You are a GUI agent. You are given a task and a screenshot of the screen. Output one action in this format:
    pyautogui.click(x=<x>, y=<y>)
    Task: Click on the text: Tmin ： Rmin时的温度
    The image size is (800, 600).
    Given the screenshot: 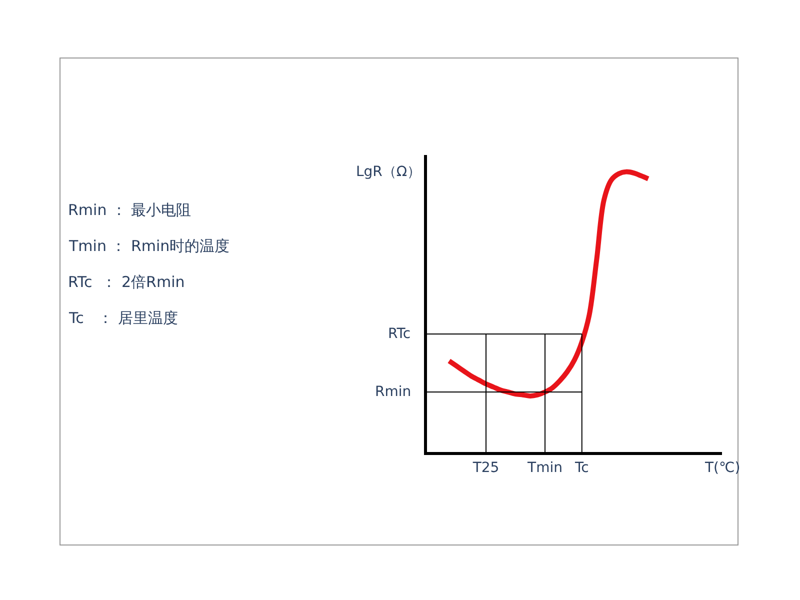 What is the action you would take?
    pyautogui.click(x=149, y=246)
    